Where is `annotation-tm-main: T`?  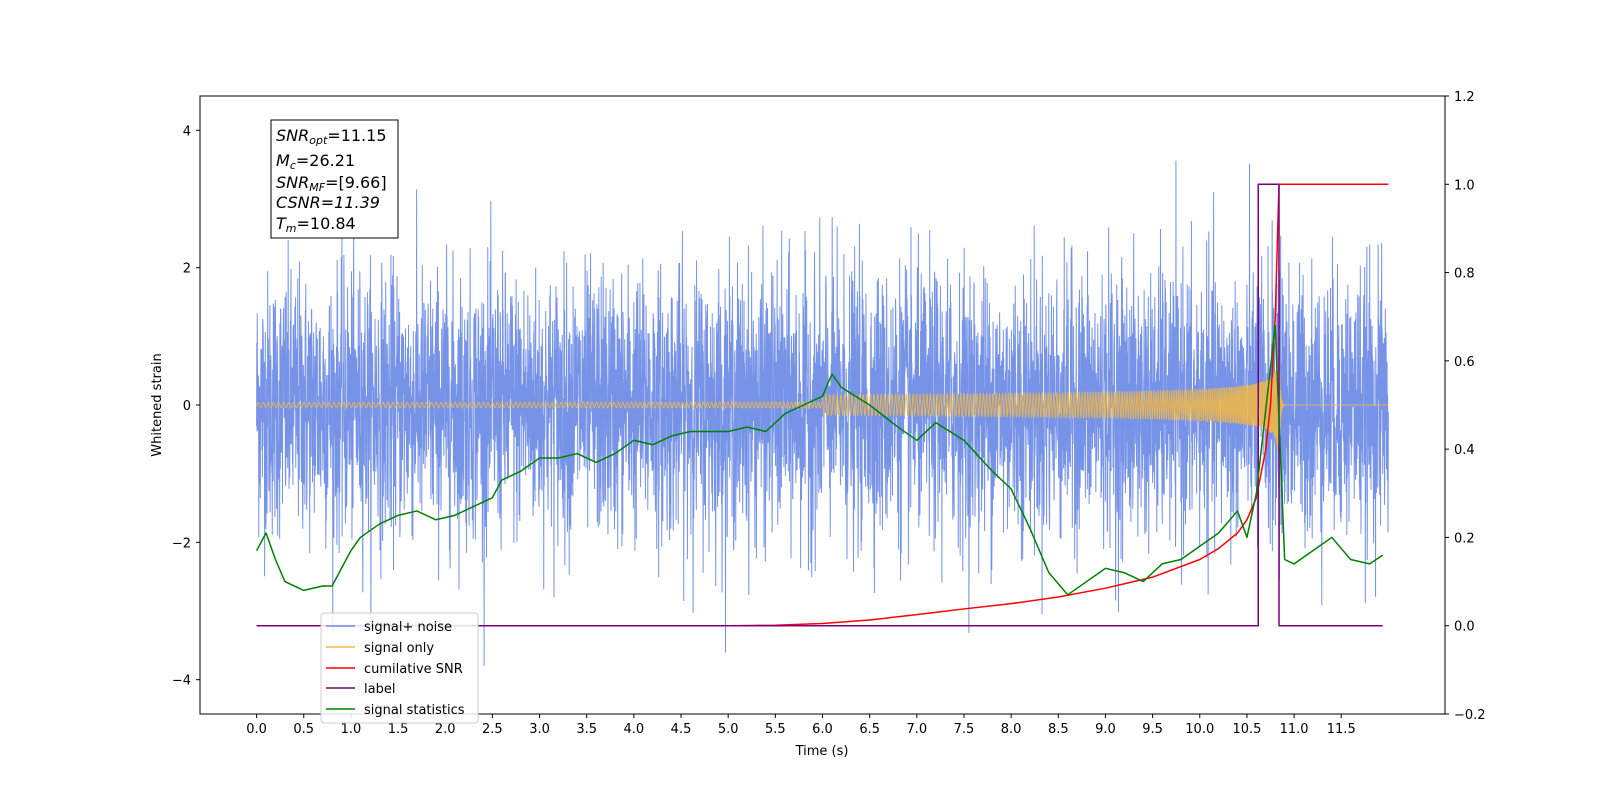 annotation-tm-main: T is located at coordinates (281, 223).